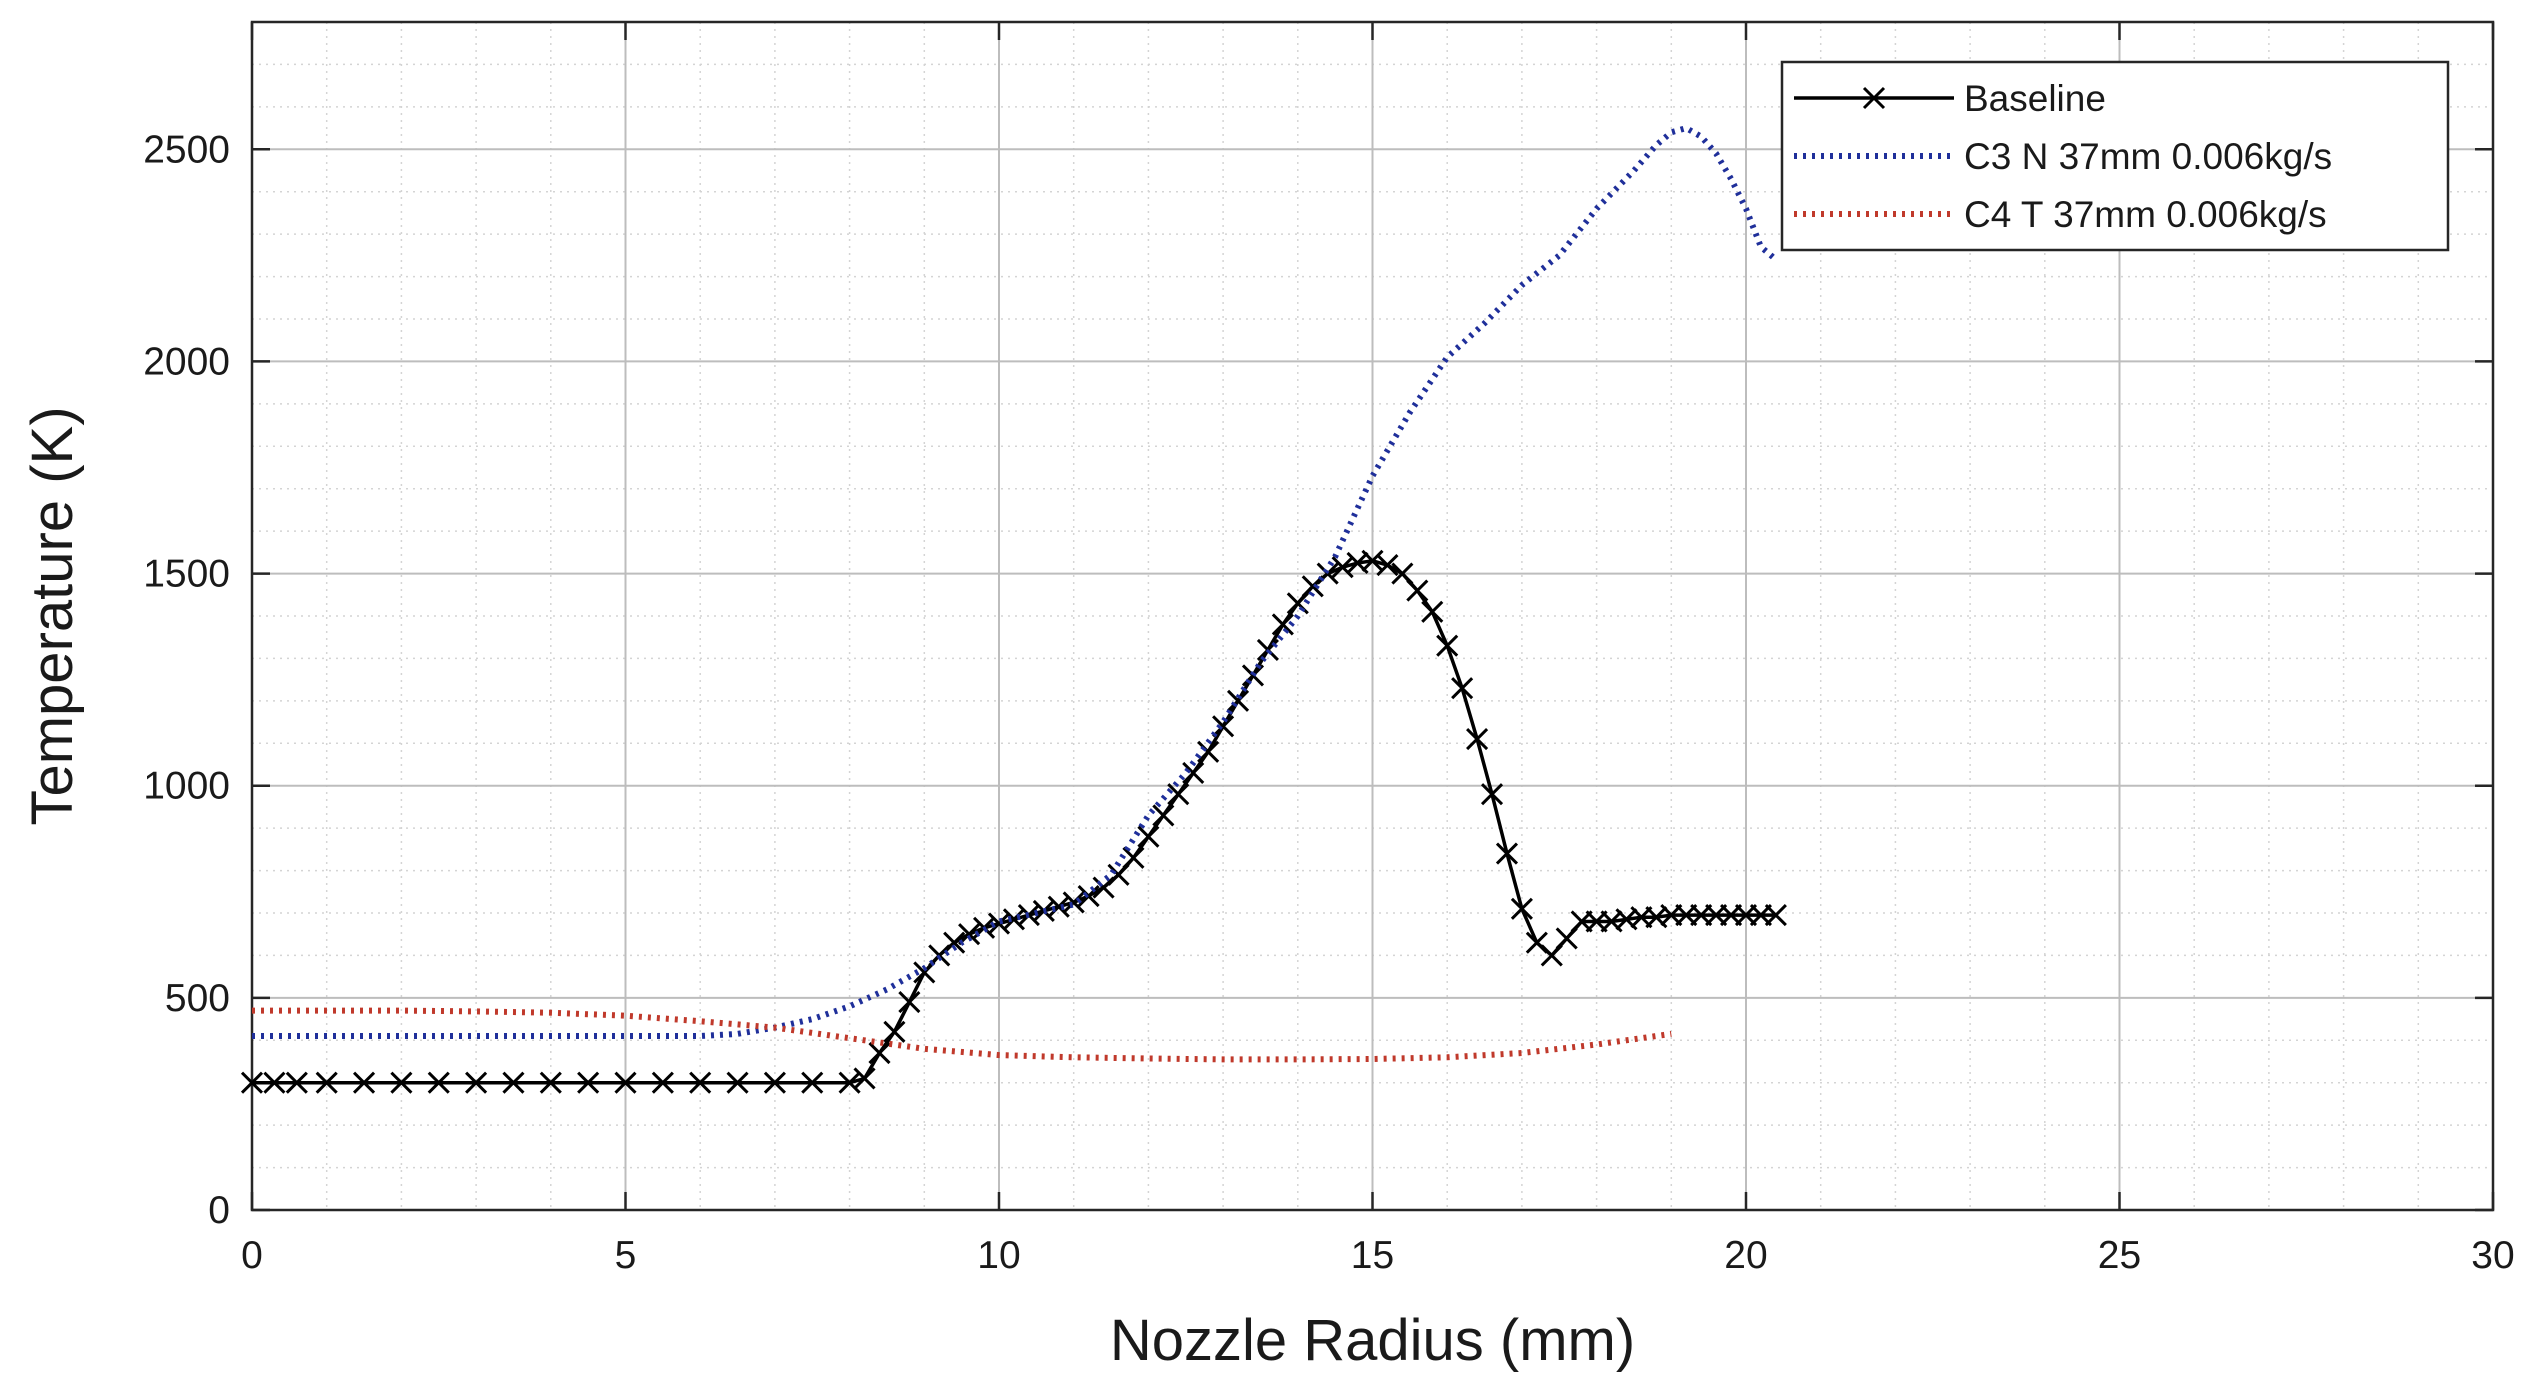 This screenshot has height=1393, width=2543. I want to click on y-axis-title: Temperature (K), so click(52, 615).